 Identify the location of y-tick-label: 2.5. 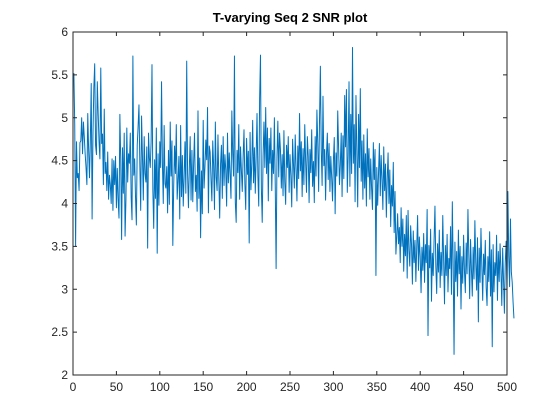
(59, 332).